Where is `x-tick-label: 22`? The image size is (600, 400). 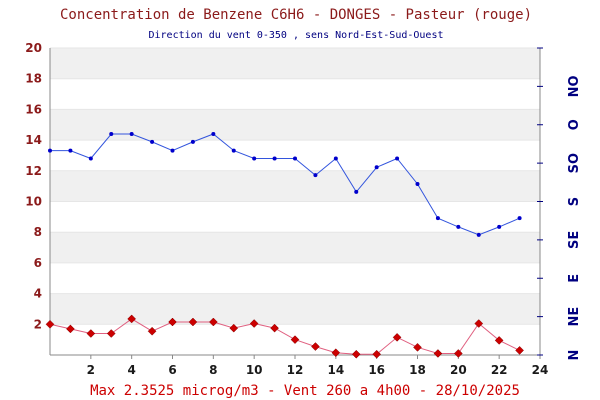 x-tick-label: 22 is located at coordinates (499, 370).